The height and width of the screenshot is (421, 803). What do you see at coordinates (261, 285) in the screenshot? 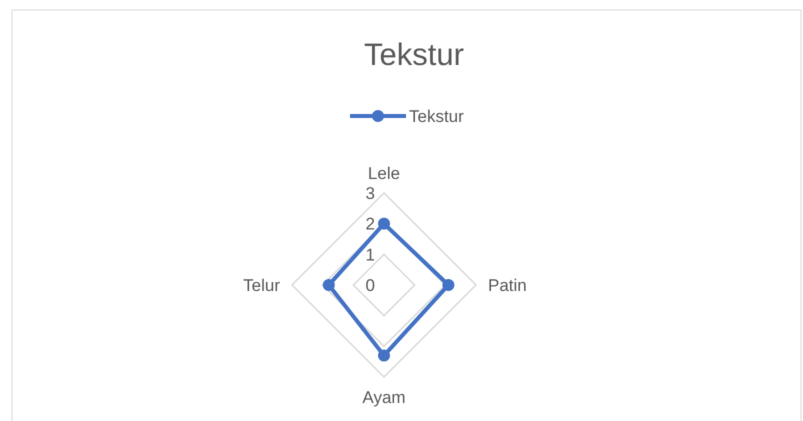
I see `spoke-label: Telur` at bounding box center [261, 285].